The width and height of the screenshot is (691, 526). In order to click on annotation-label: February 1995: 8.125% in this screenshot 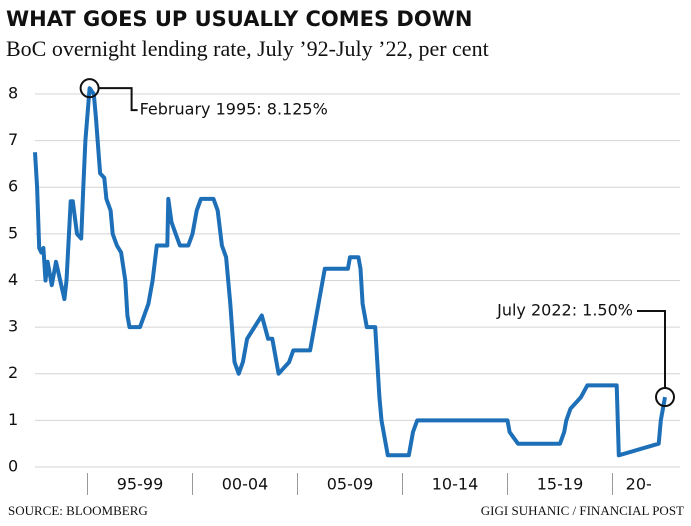, I will do `click(234, 109)`.